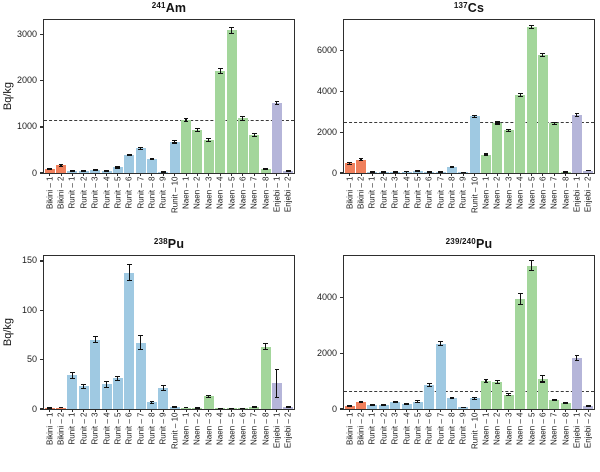  I want to click on x-tick-label: Runit – 5, so click(118, 192).